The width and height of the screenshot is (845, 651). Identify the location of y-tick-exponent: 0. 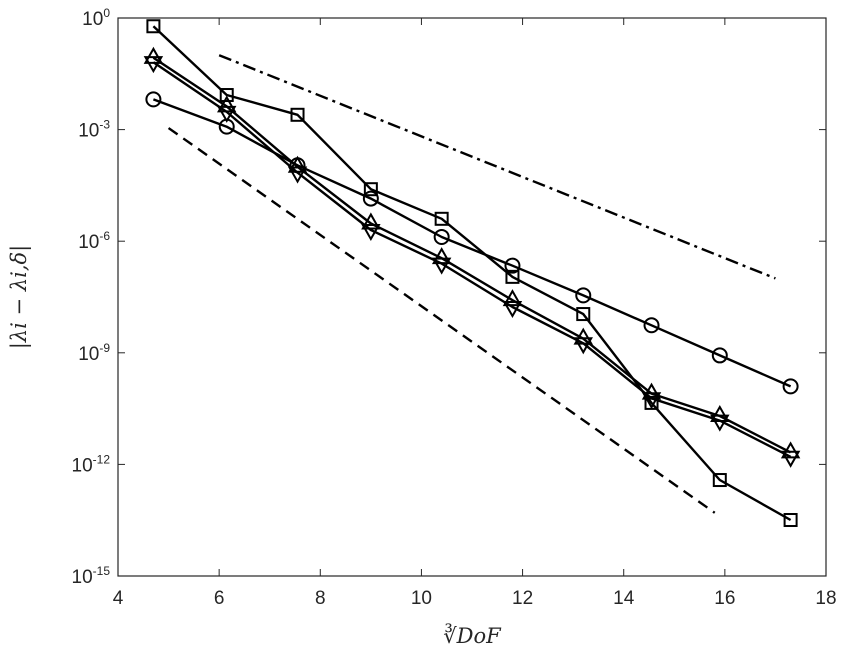
(106, 13).